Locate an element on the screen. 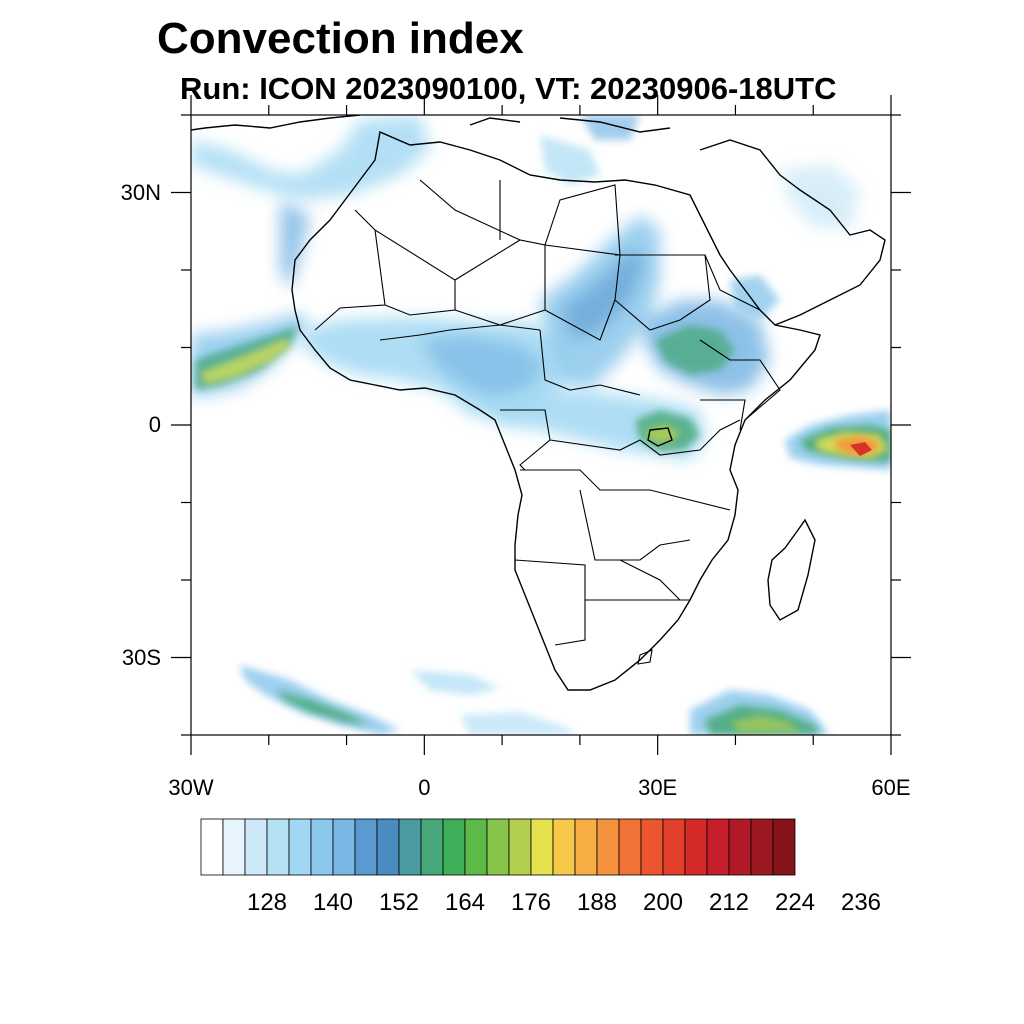 The height and width of the screenshot is (1024, 1024). colorbar-label: 224 is located at coordinates (795, 902).